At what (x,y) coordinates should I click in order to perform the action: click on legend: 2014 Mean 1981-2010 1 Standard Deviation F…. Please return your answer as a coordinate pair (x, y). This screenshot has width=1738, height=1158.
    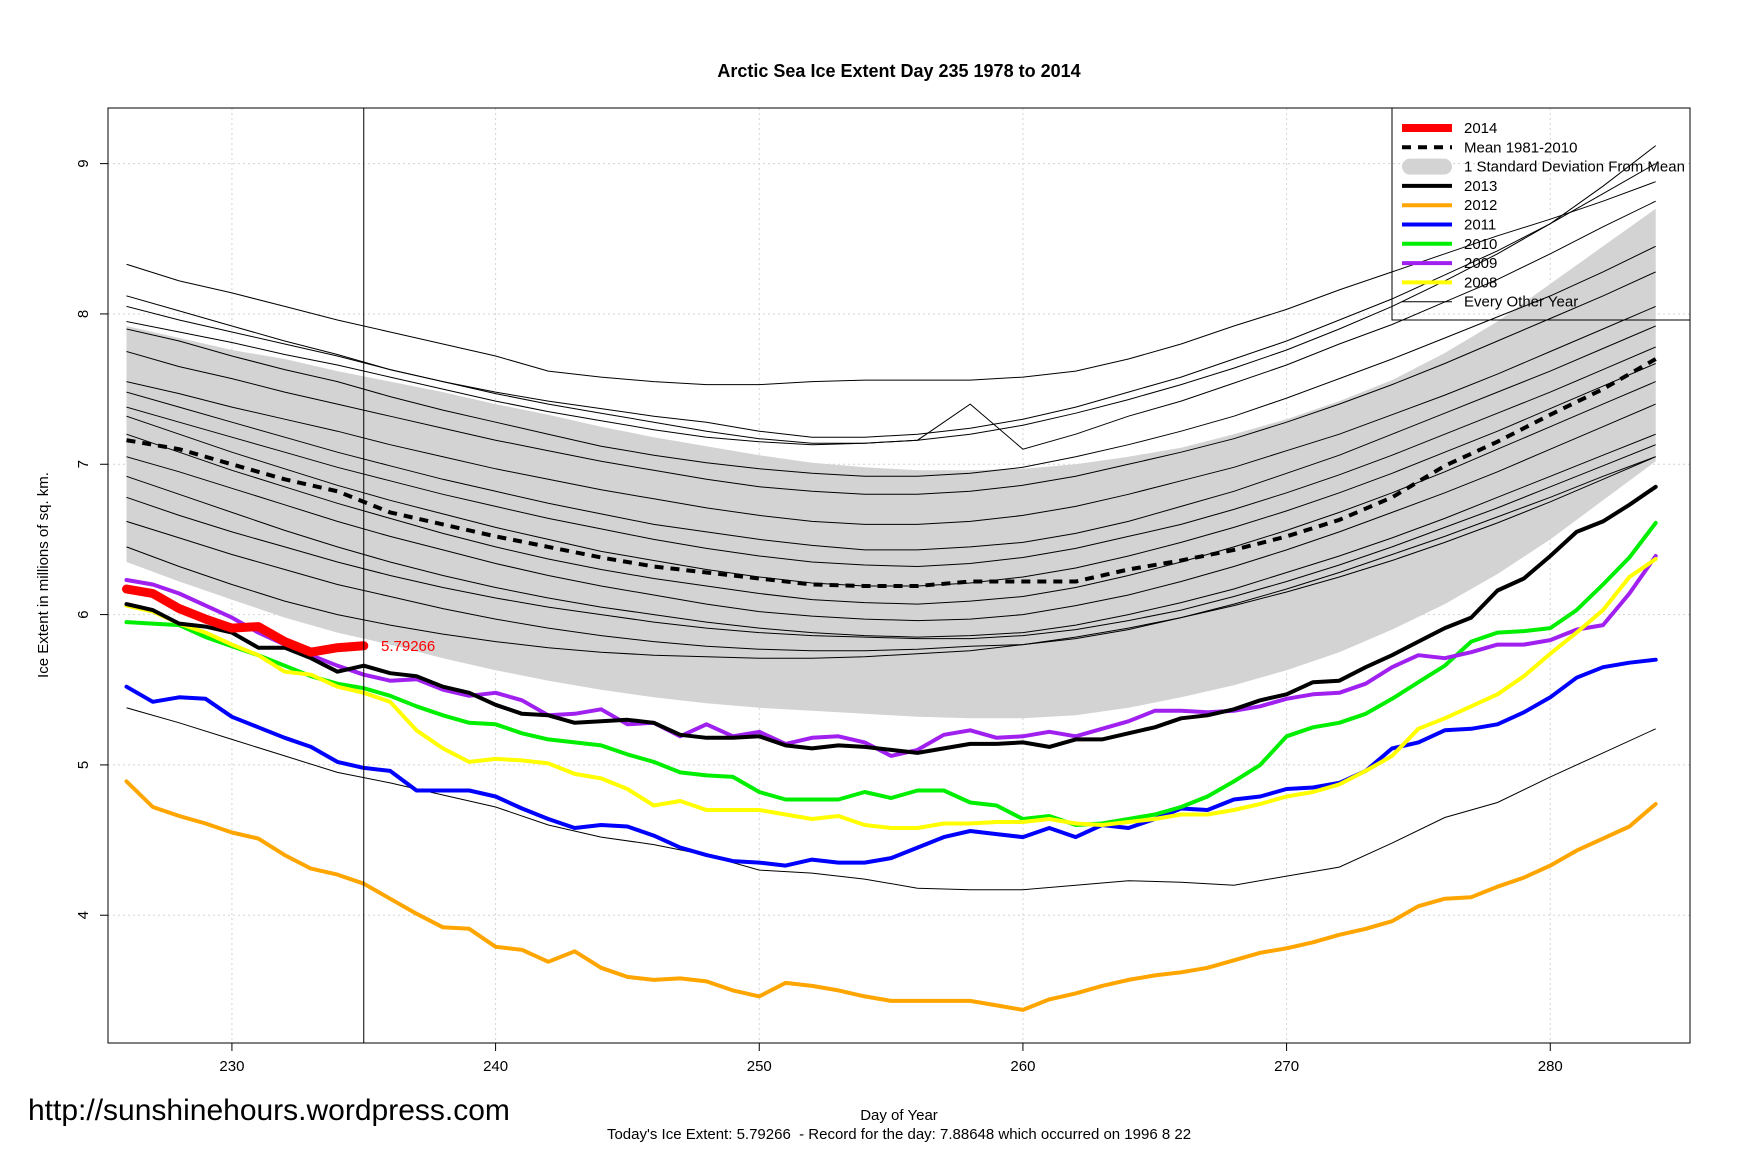
    Looking at the image, I should click on (1541, 214).